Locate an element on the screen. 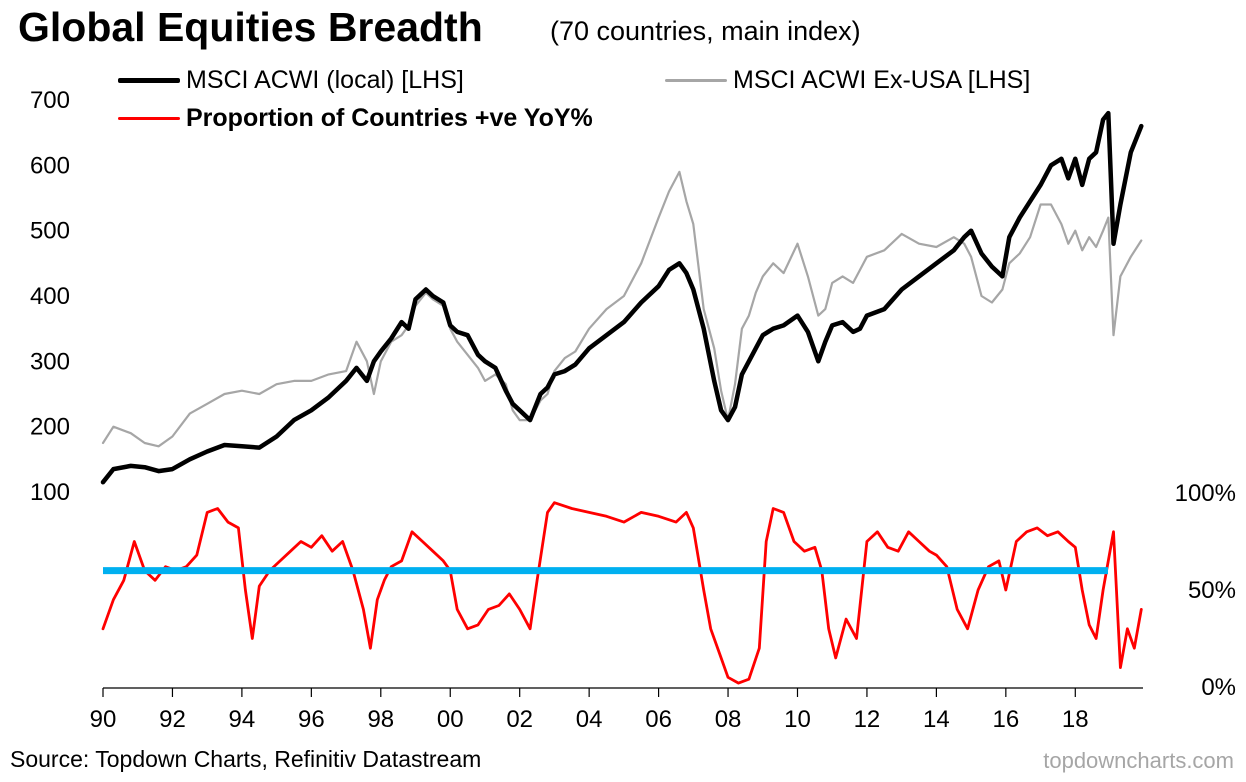 The image size is (1246, 782). x-tick-label: 94 is located at coordinates (242, 719).